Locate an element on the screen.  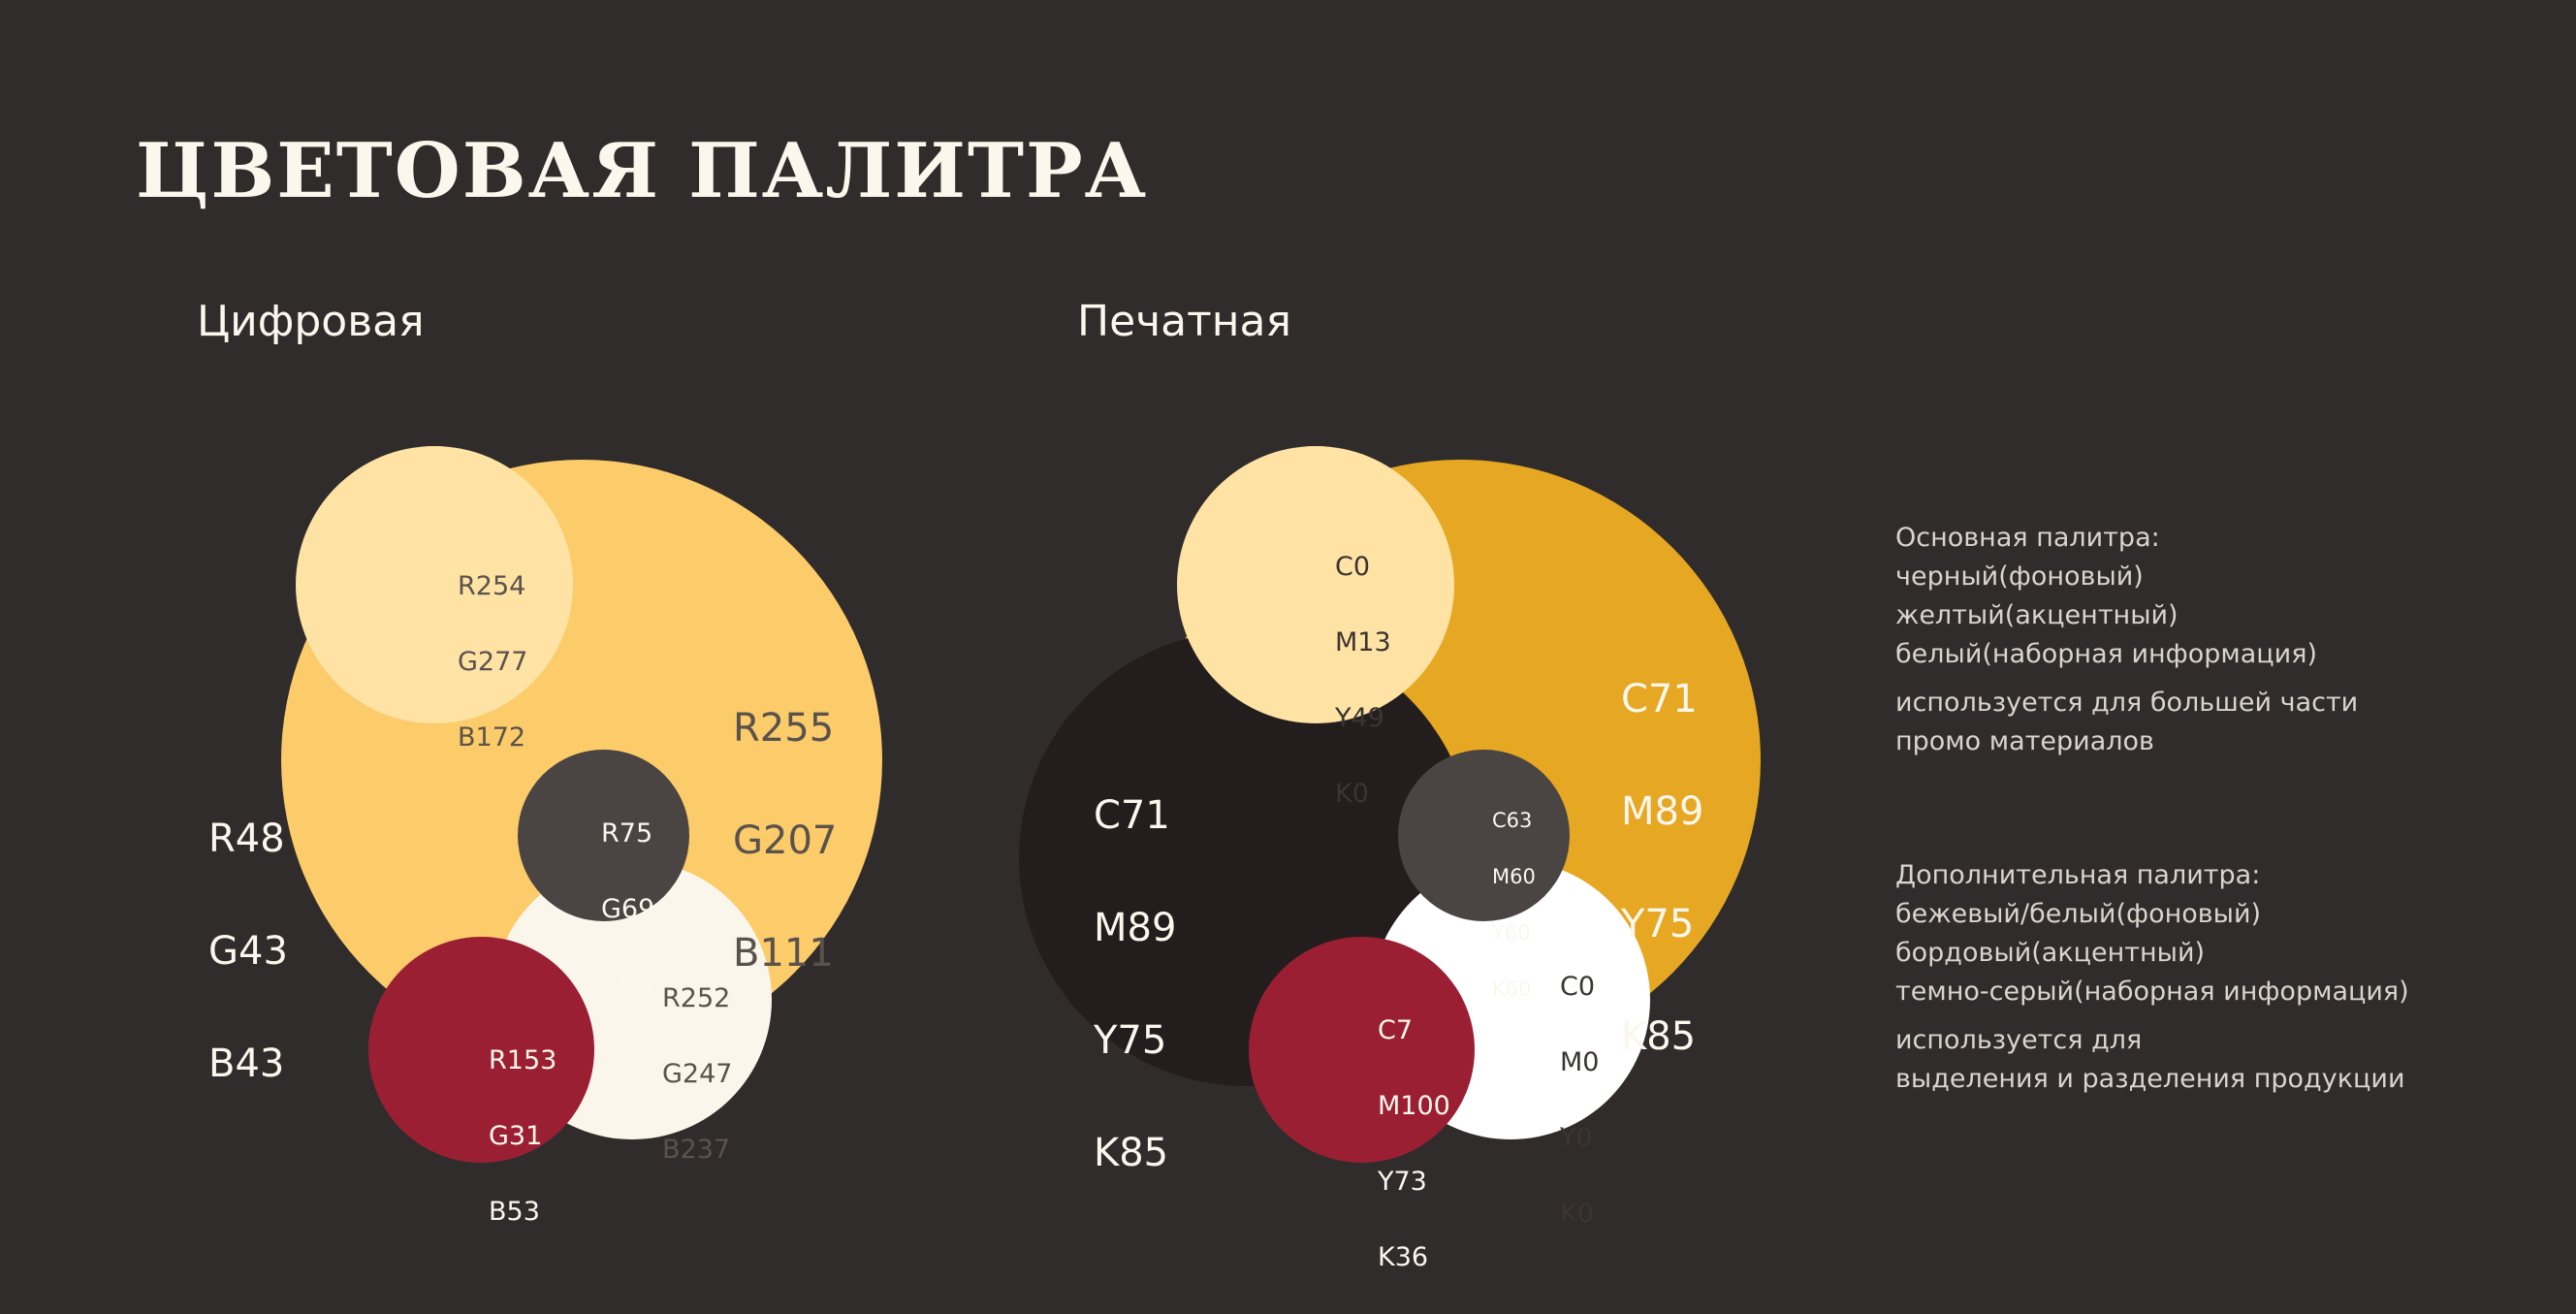
print-yellow-code: C71 M89 Y75 K85 is located at coordinates (1663, 868).